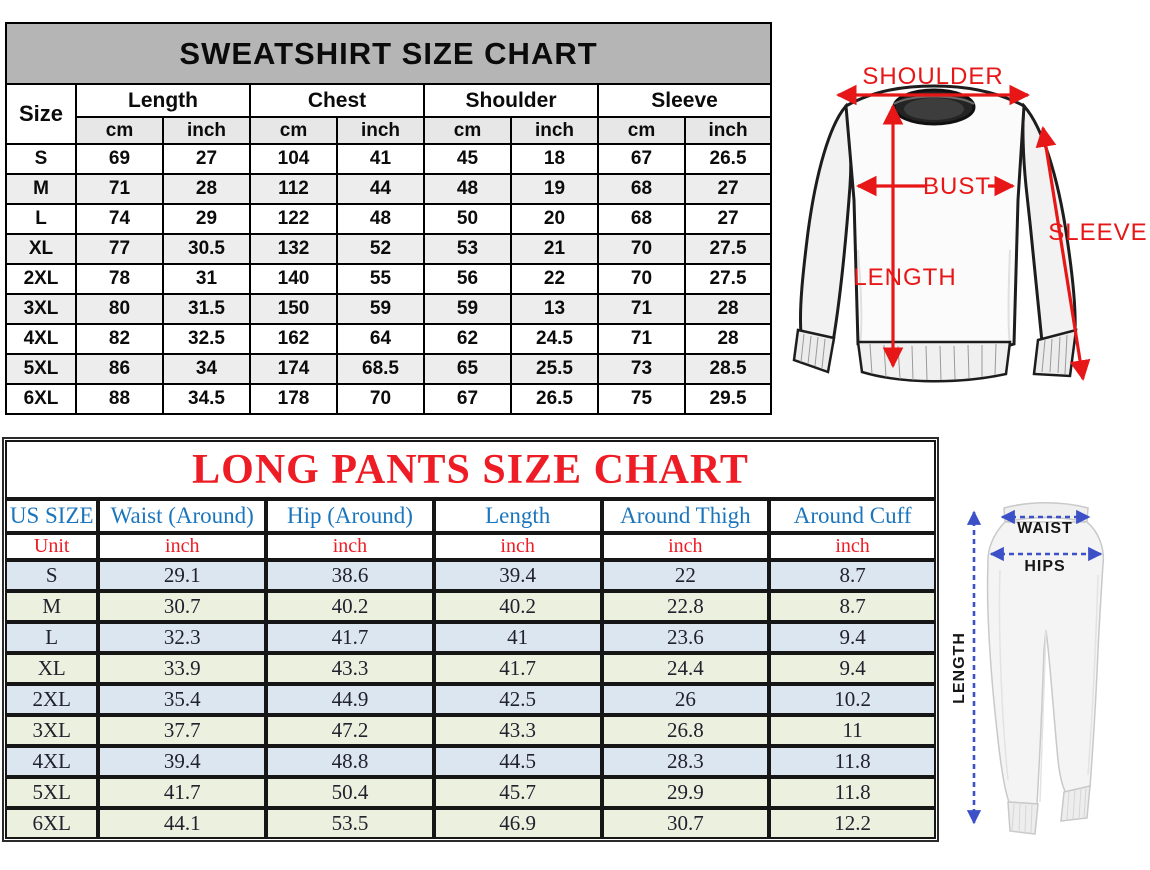 The height and width of the screenshot is (870, 1150). Describe the element at coordinates (380, 189) in the screenshot. I see `value-cell: 44` at that location.